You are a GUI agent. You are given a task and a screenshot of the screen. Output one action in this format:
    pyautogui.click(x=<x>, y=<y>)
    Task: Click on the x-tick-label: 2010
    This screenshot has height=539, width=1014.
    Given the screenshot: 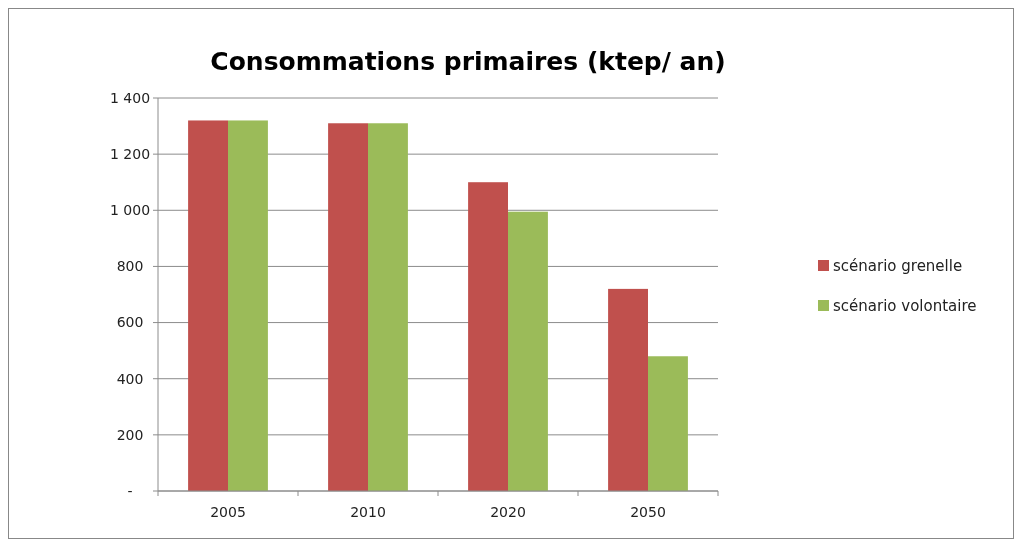 What is the action you would take?
    pyautogui.click(x=368, y=512)
    